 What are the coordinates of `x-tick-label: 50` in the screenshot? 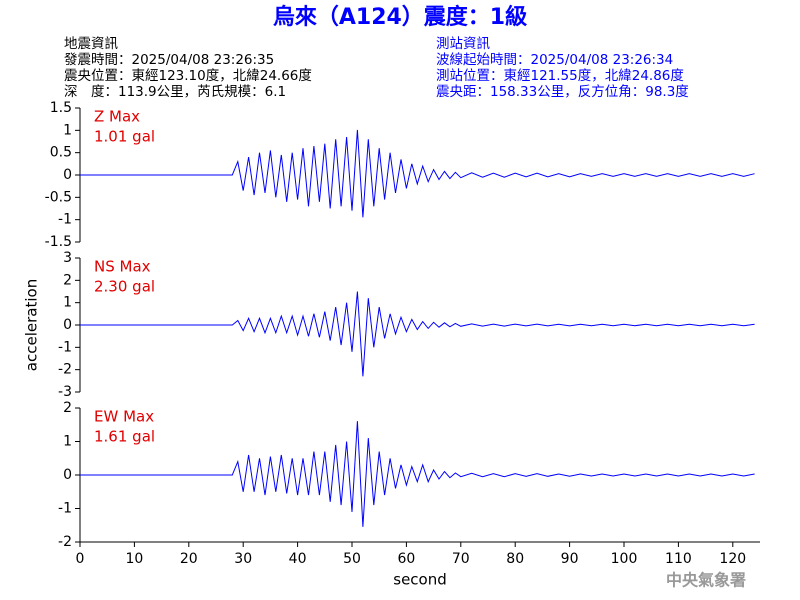 It's located at (352, 559).